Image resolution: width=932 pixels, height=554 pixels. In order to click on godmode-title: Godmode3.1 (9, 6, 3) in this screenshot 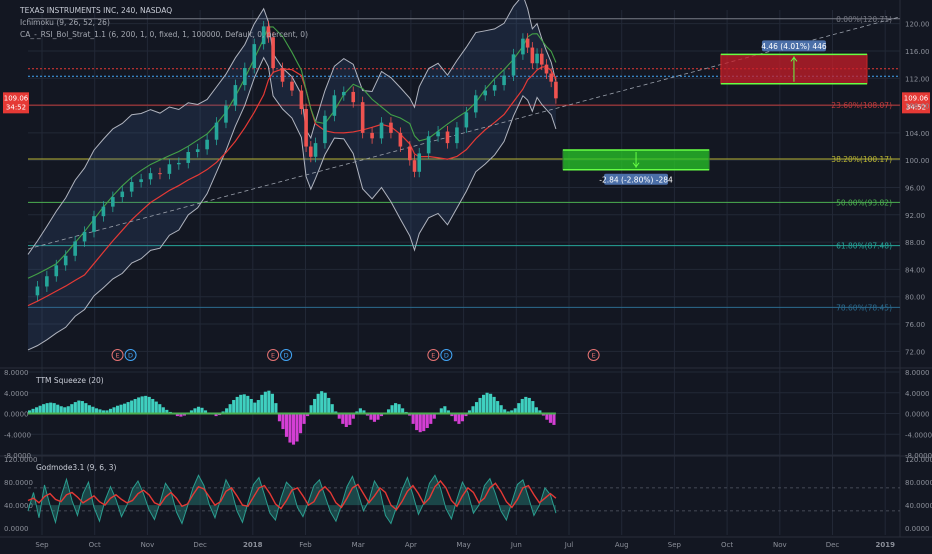, I will do `click(76, 467)`.